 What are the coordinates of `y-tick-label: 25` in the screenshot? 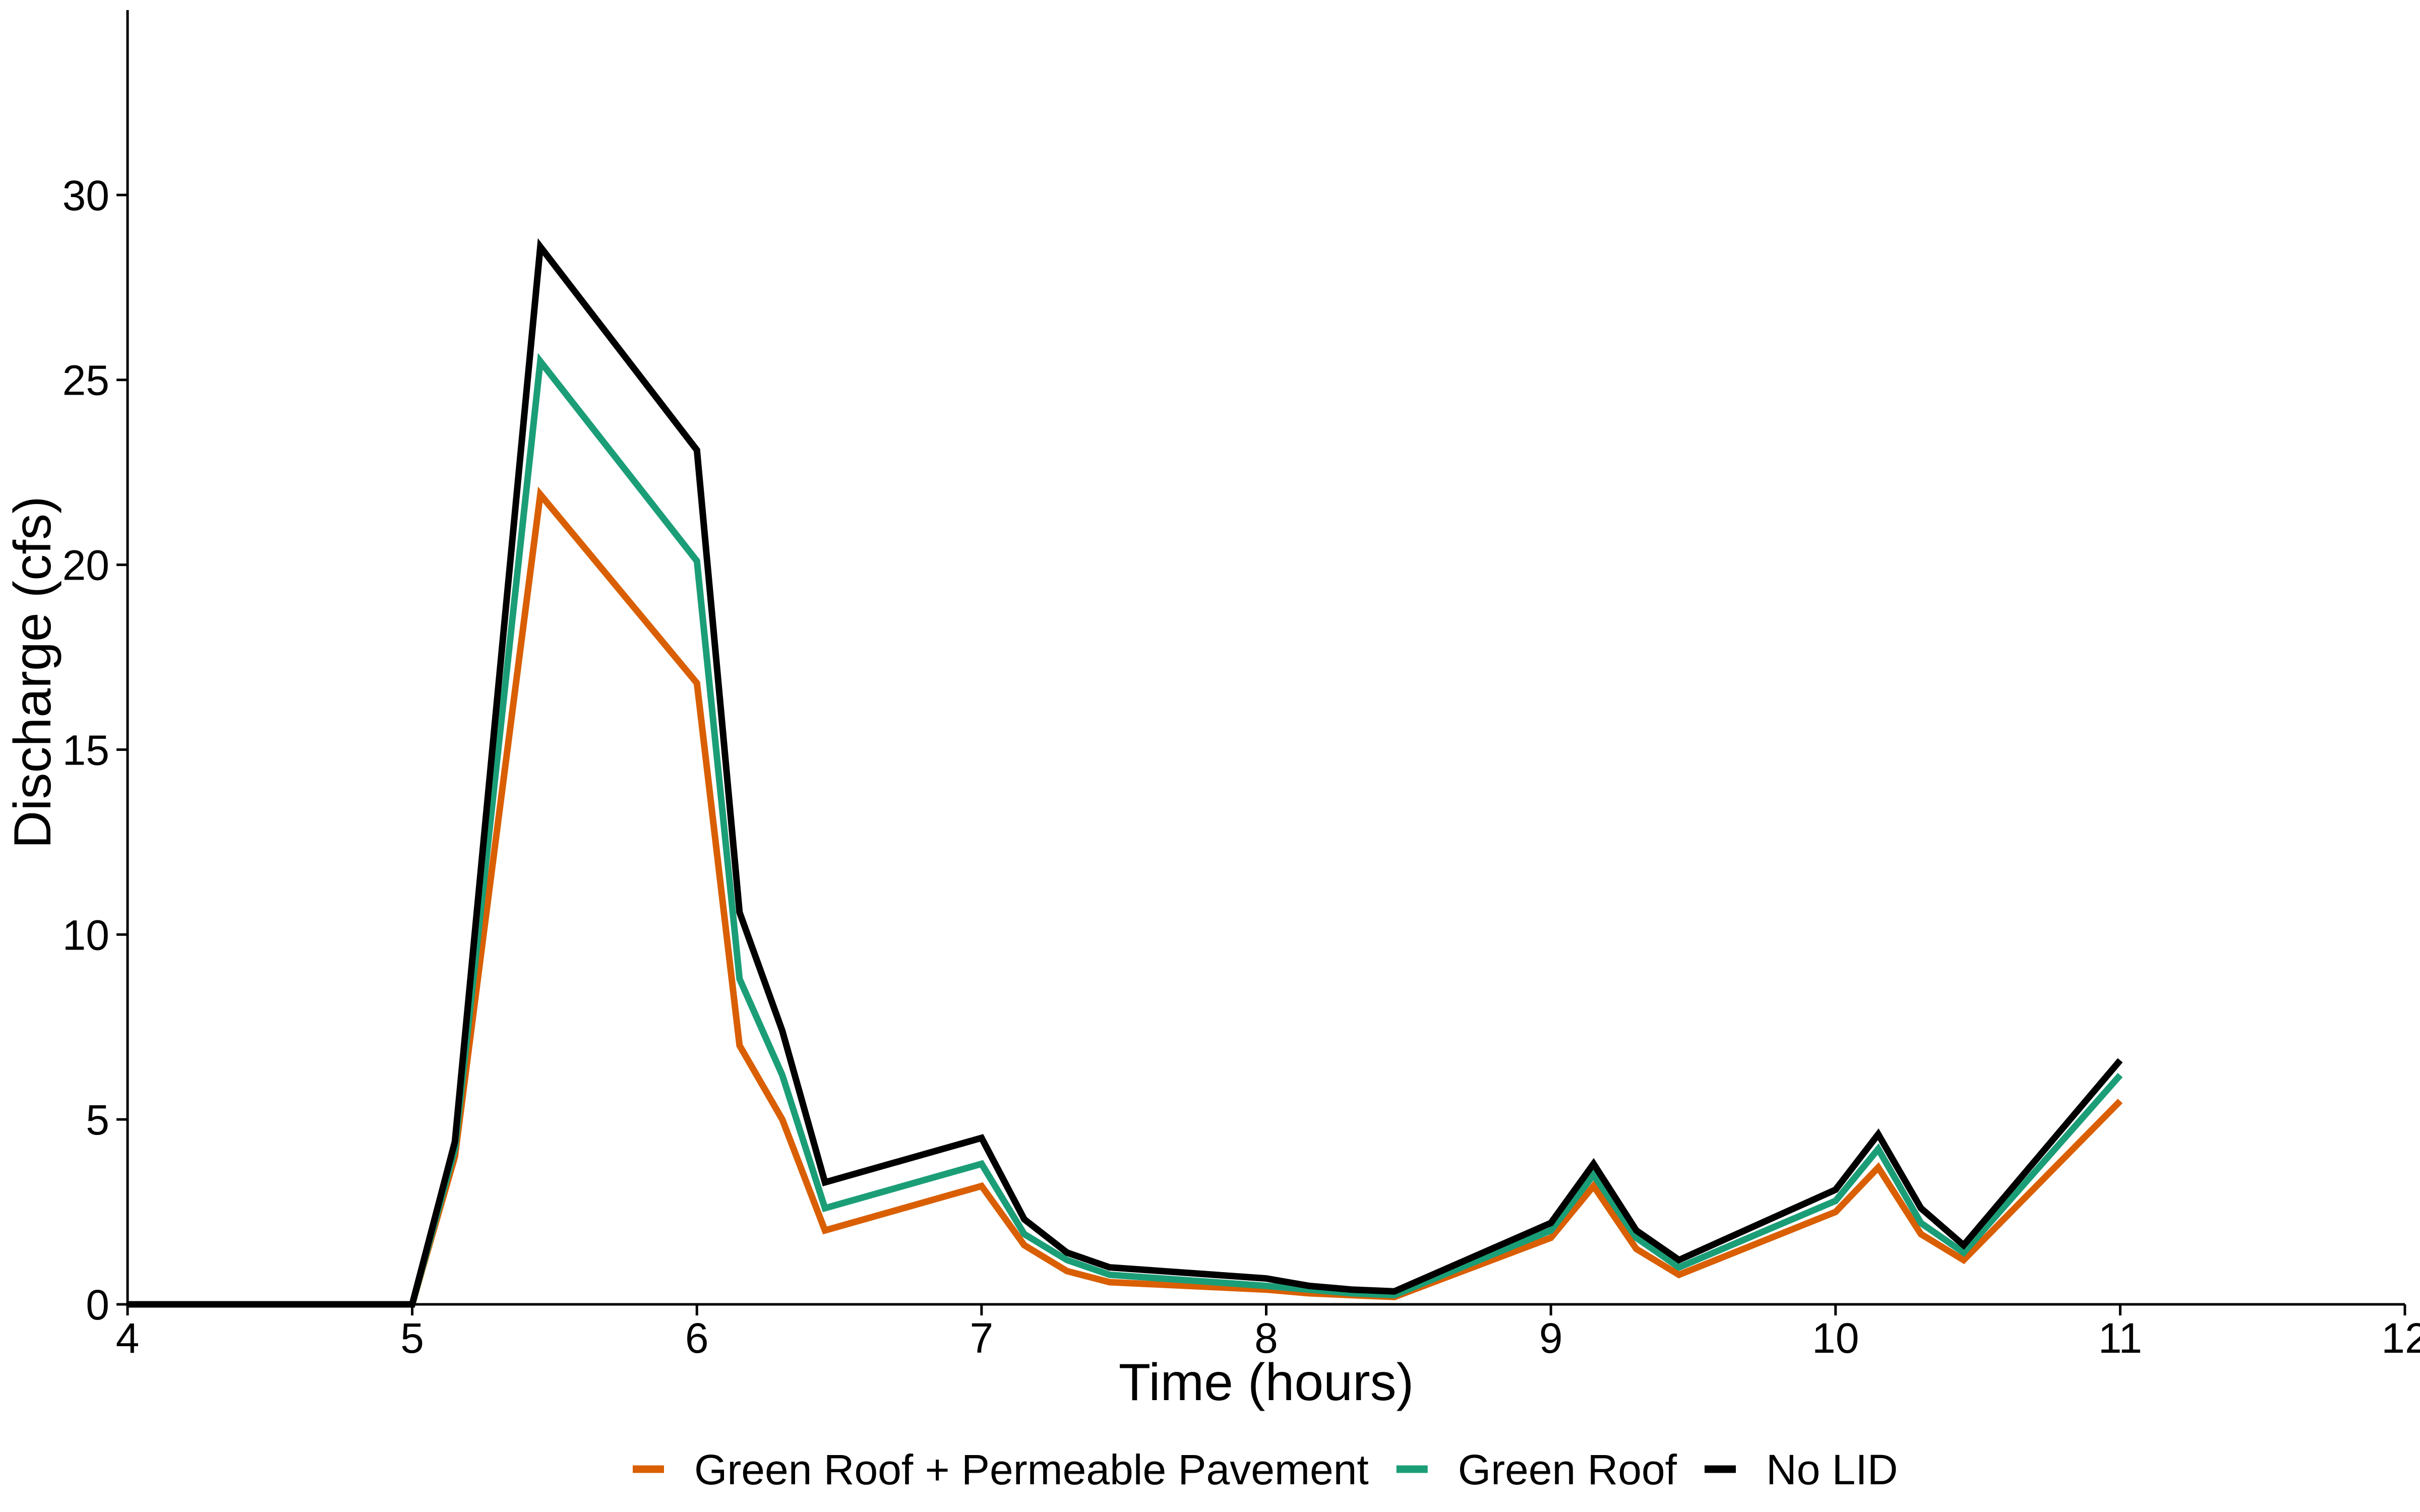 It's located at (86, 380).